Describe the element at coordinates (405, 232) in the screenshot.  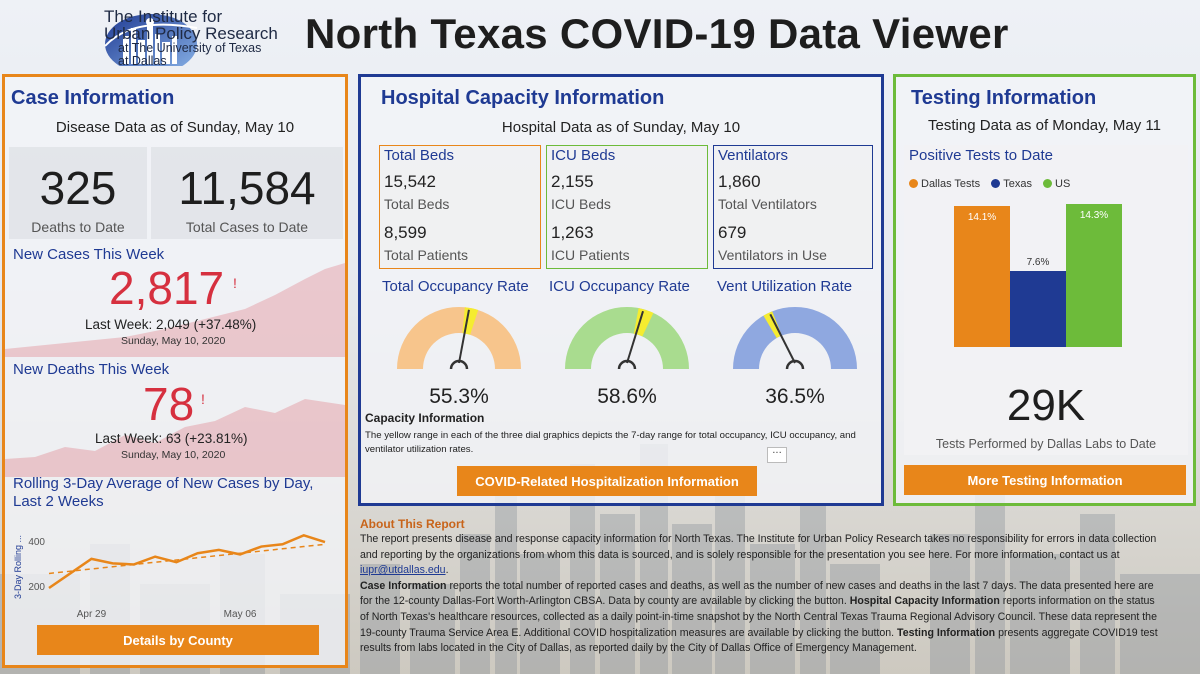
I see `total-patients-value: 8,599` at that location.